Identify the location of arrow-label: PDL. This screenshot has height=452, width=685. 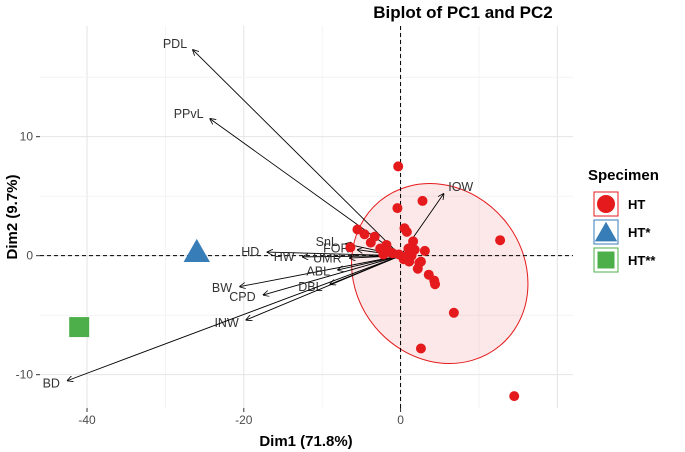
(175, 44).